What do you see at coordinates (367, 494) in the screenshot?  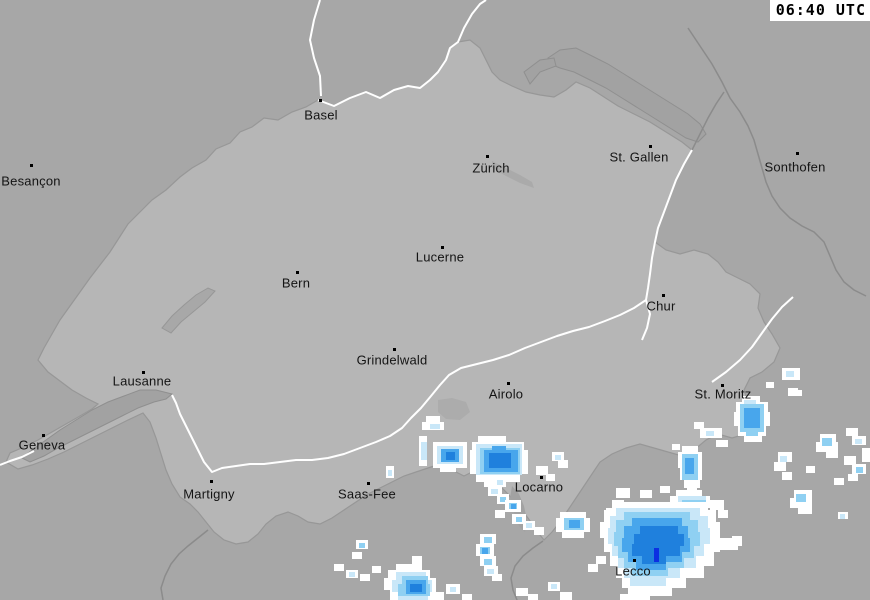 I see `city-label-saas-fee: Saas-Fee` at bounding box center [367, 494].